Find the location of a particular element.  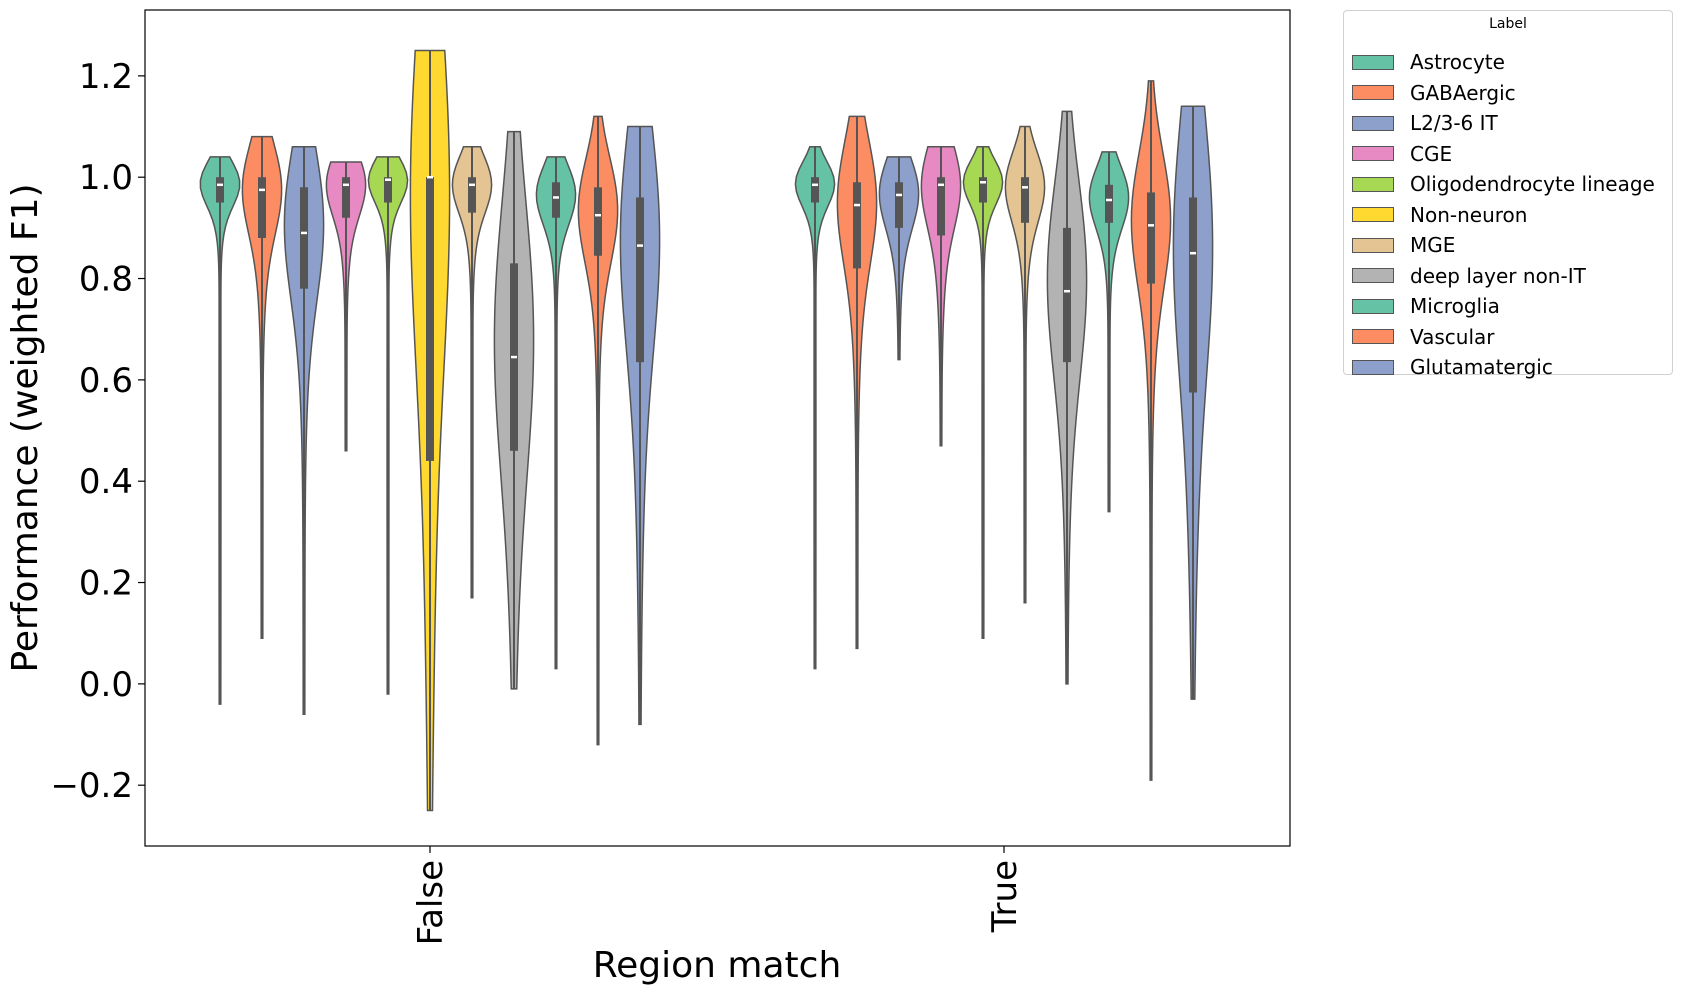

legend-label: CGE is located at coordinates (1431, 153).